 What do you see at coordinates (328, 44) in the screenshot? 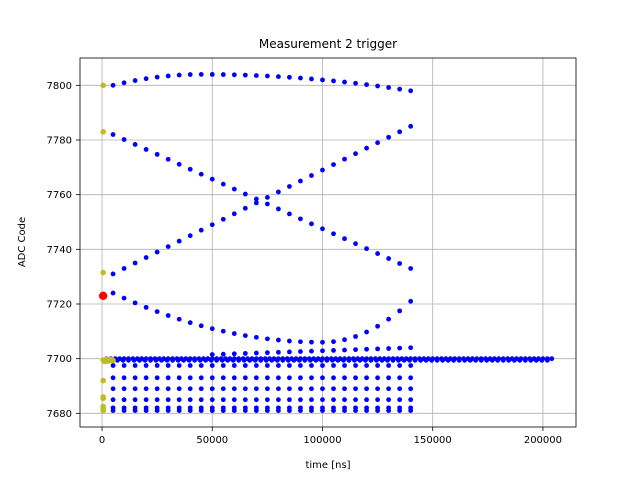
I see `chart-title: Measurement 2 trigger` at bounding box center [328, 44].